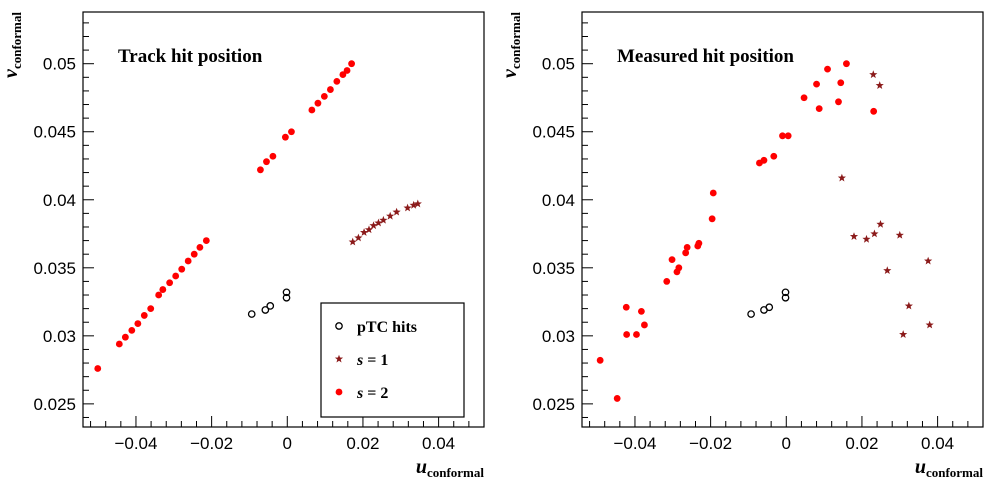  What do you see at coordinates (190, 56) in the screenshot?
I see `panel-title: Track hit position` at bounding box center [190, 56].